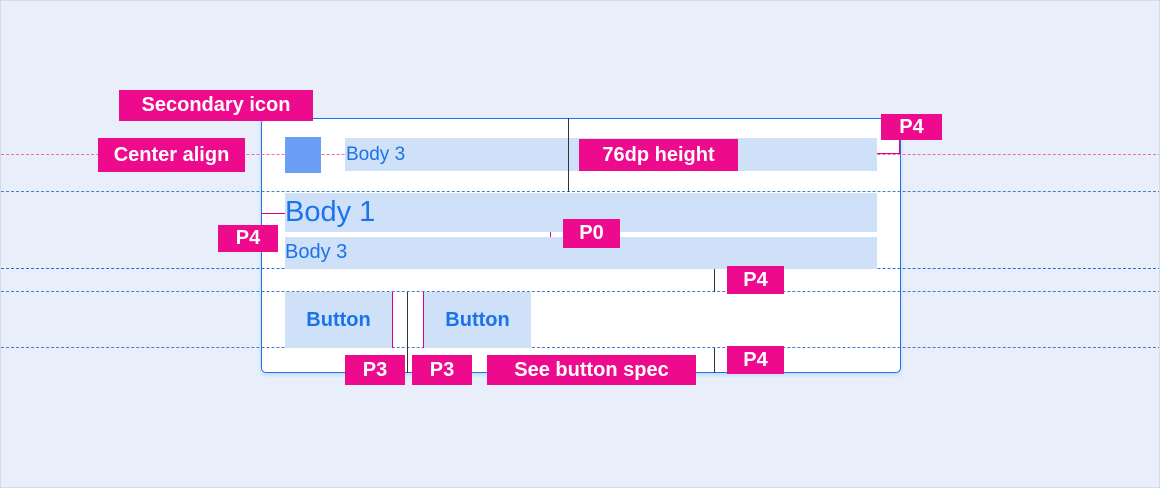  What do you see at coordinates (658, 155) in the screenshot?
I see `label-height: 76dp height` at bounding box center [658, 155].